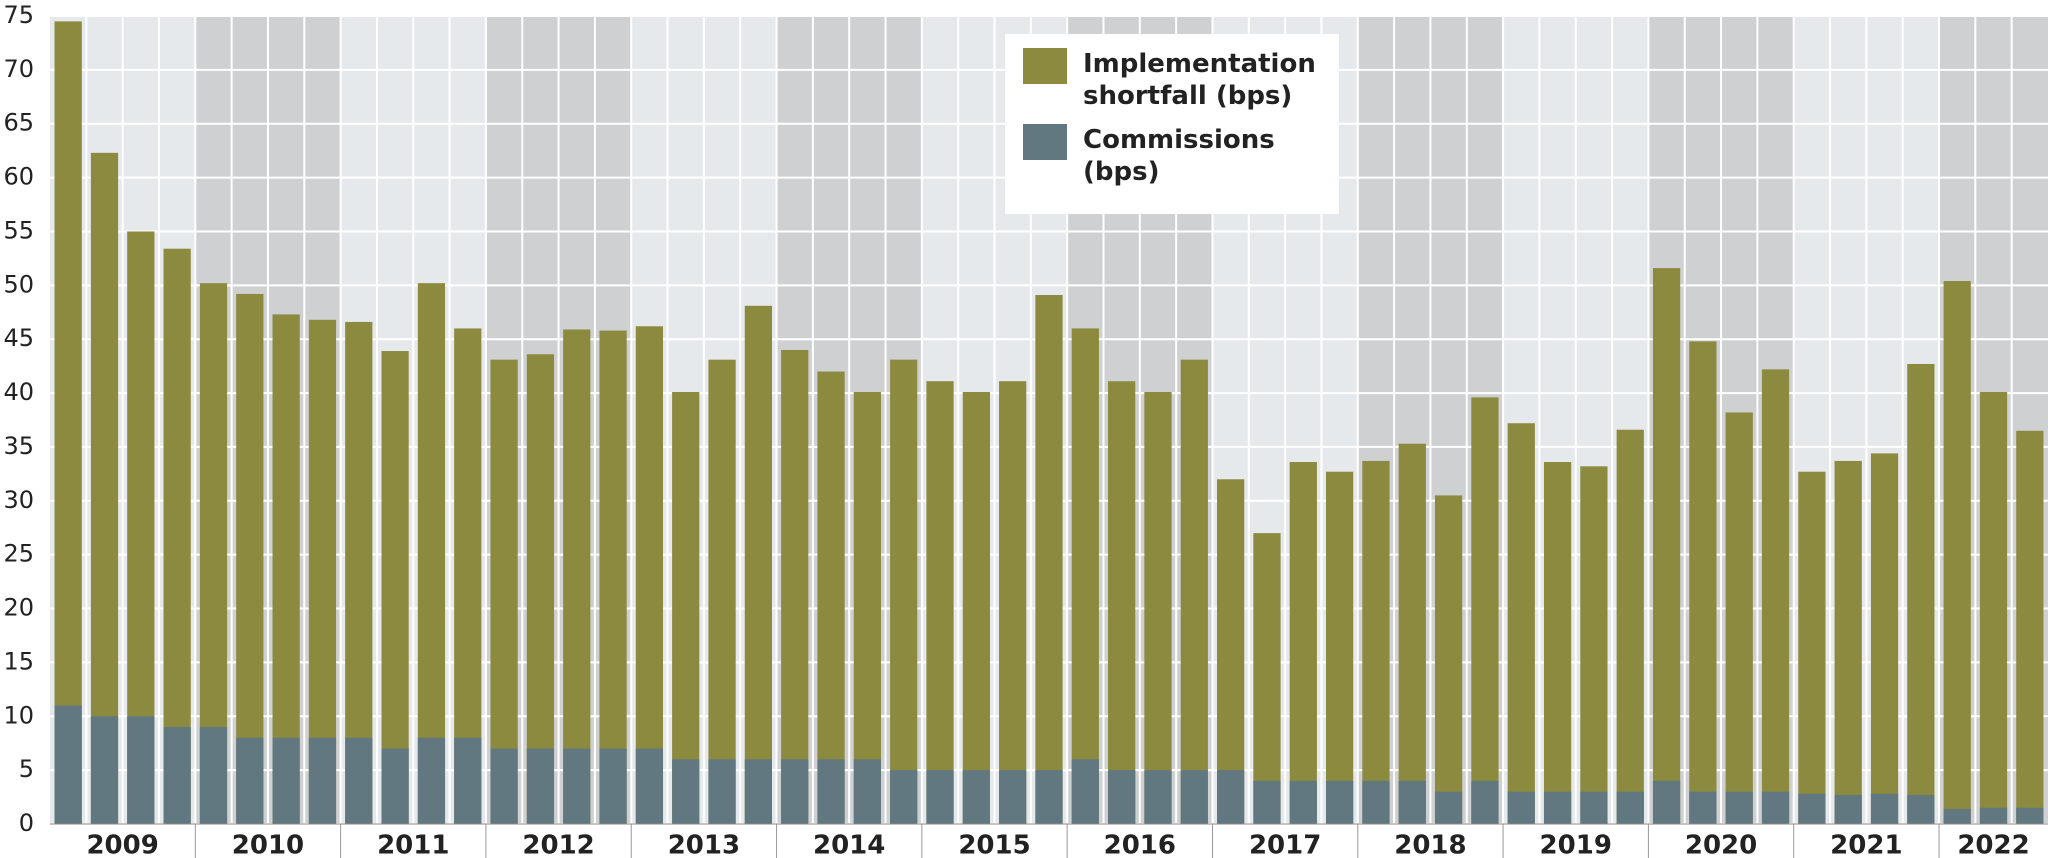  Describe the element at coordinates (18, 608) in the screenshot. I see `y-tick-label: 20` at that location.